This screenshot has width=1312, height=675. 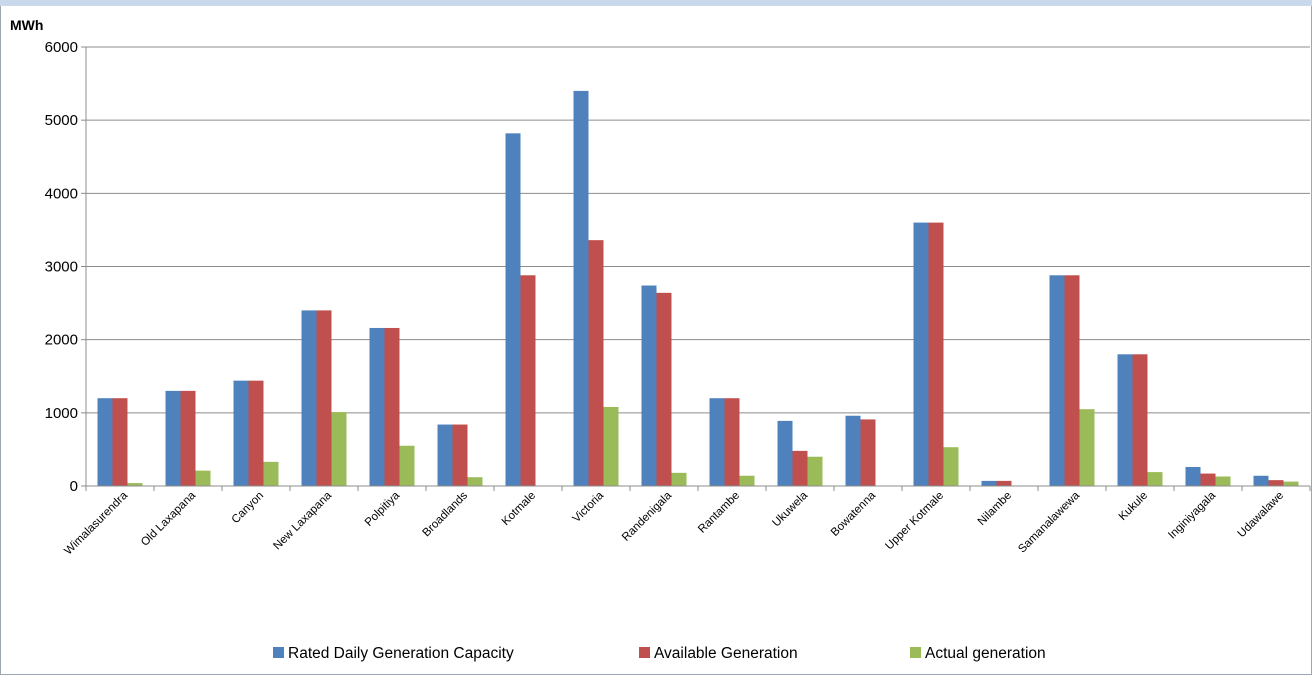 I want to click on x-tick-label: Randenigala, so click(x=647, y=516).